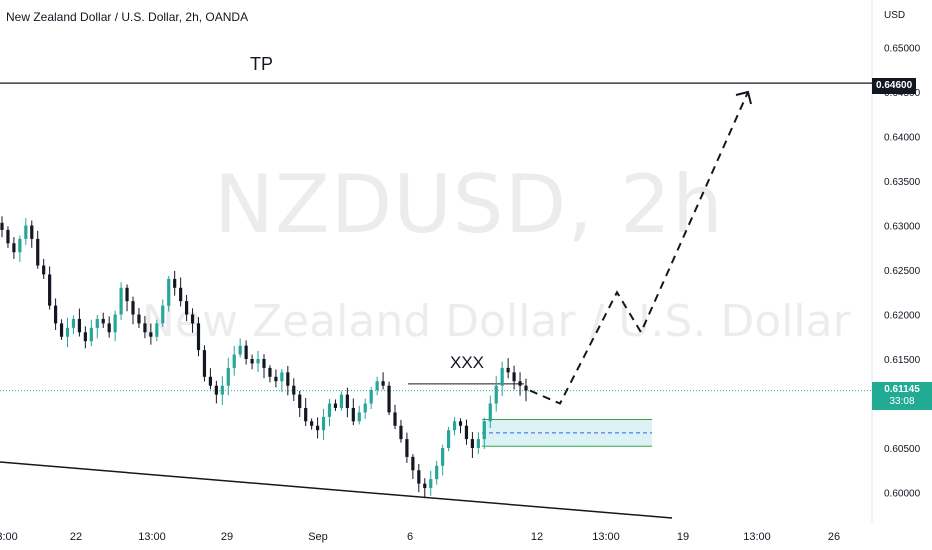  I want to click on x-tick-label: 29, so click(227, 537).